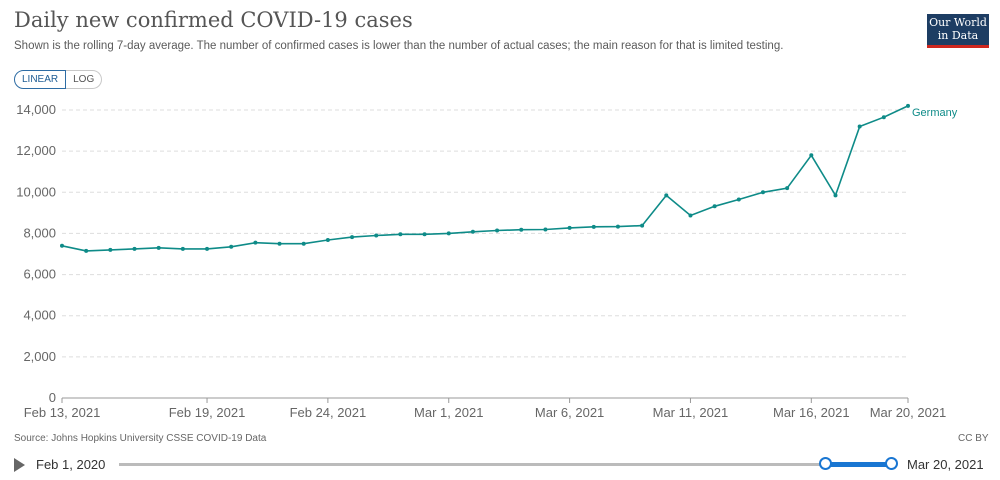 The width and height of the screenshot is (1000, 480). Describe the element at coordinates (691, 412) in the screenshot. I see `x-tick-label: Mar 11, 2021` at that location.